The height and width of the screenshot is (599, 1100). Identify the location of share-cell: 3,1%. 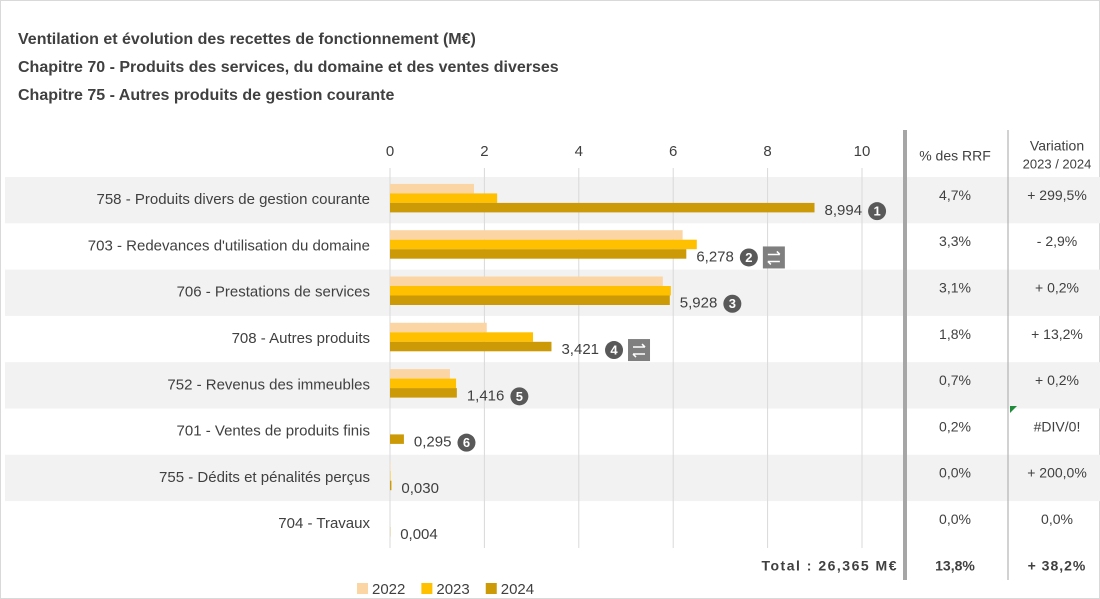
(955, 287).